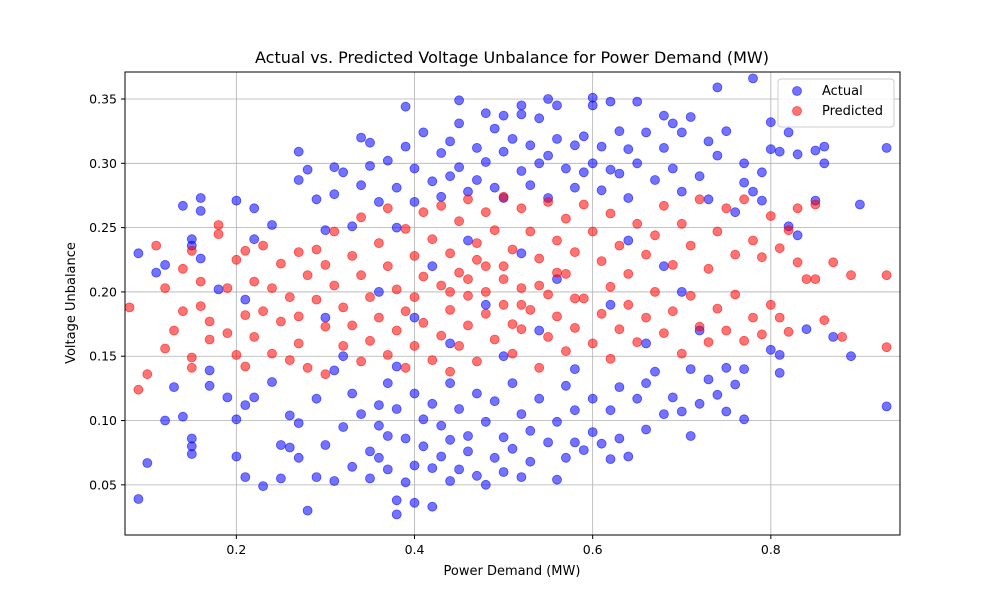 This screenshot has height=600, width=1000. What do you see at coordinates (836, 103) in the screenshot?
I see `legend-box` at bounding box center [836, 103].